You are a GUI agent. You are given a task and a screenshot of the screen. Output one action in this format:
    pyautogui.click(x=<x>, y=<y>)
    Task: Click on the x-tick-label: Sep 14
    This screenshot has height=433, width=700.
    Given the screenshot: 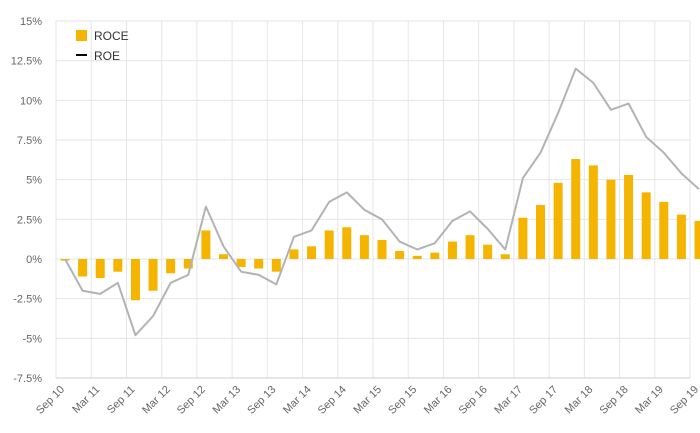 What is the action you would take?
    pyautogui.click(x=332, y=400)
    